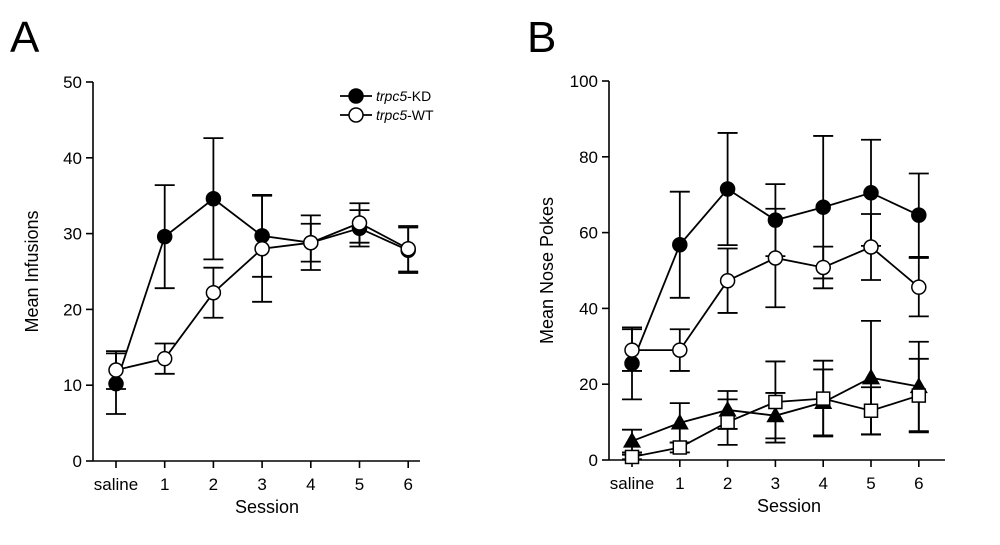 The image size is (1000, 545). What do you see at coordinates (72, 385) in the screenshot?
I see `y-tick-label: 10` at bounding box center [72, 385].